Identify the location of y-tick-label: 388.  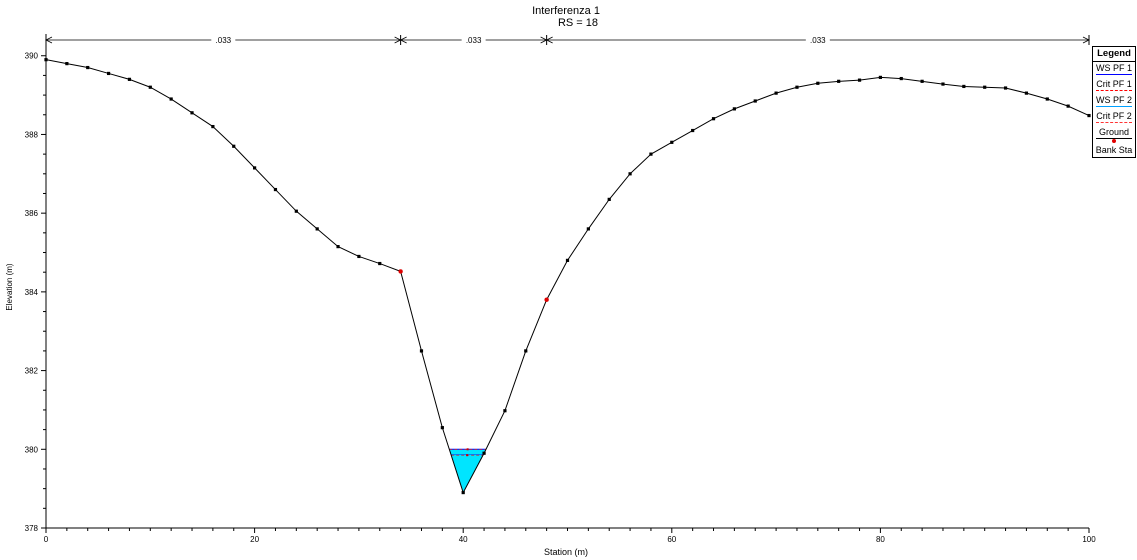
(32, 134).